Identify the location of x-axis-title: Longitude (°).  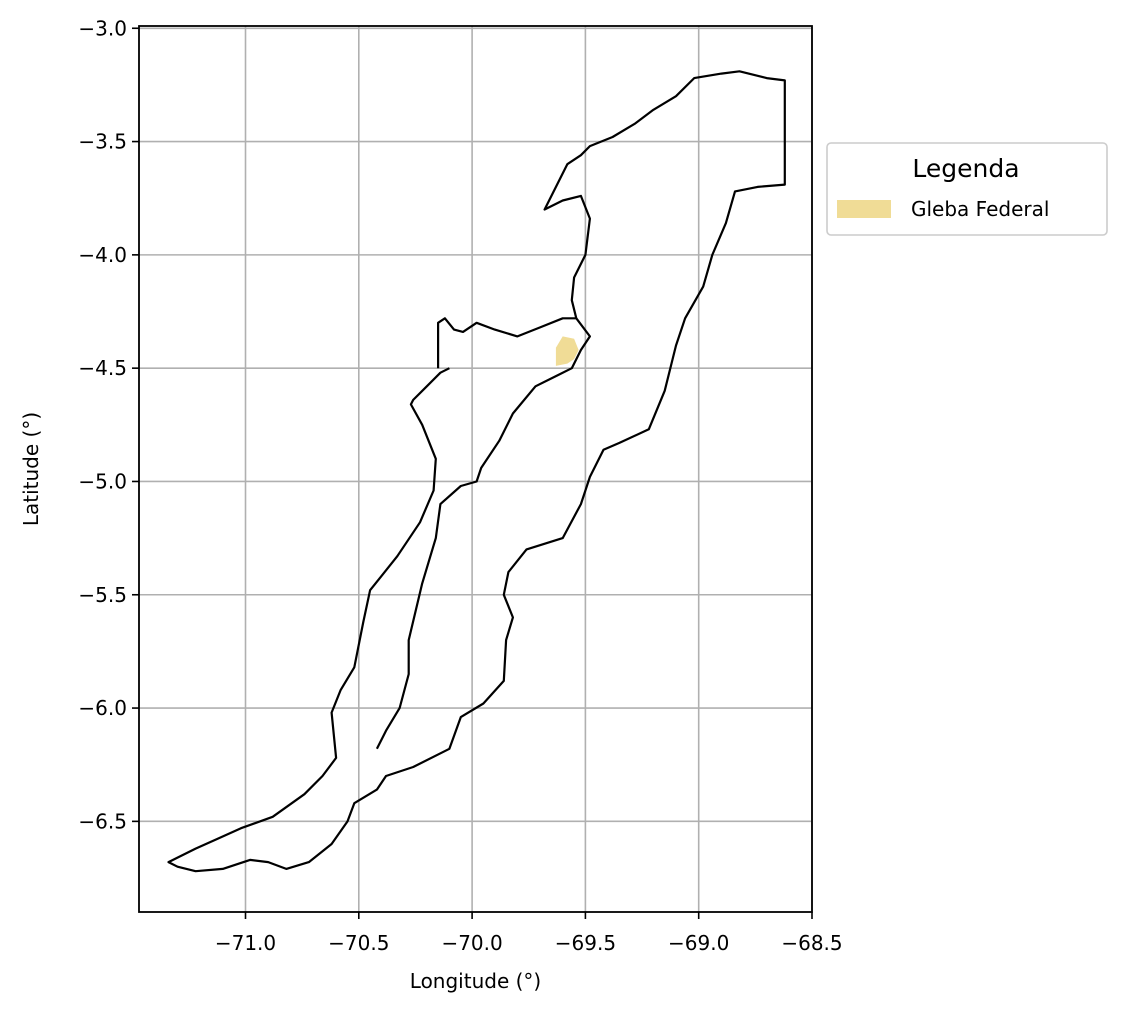
(475, 981).